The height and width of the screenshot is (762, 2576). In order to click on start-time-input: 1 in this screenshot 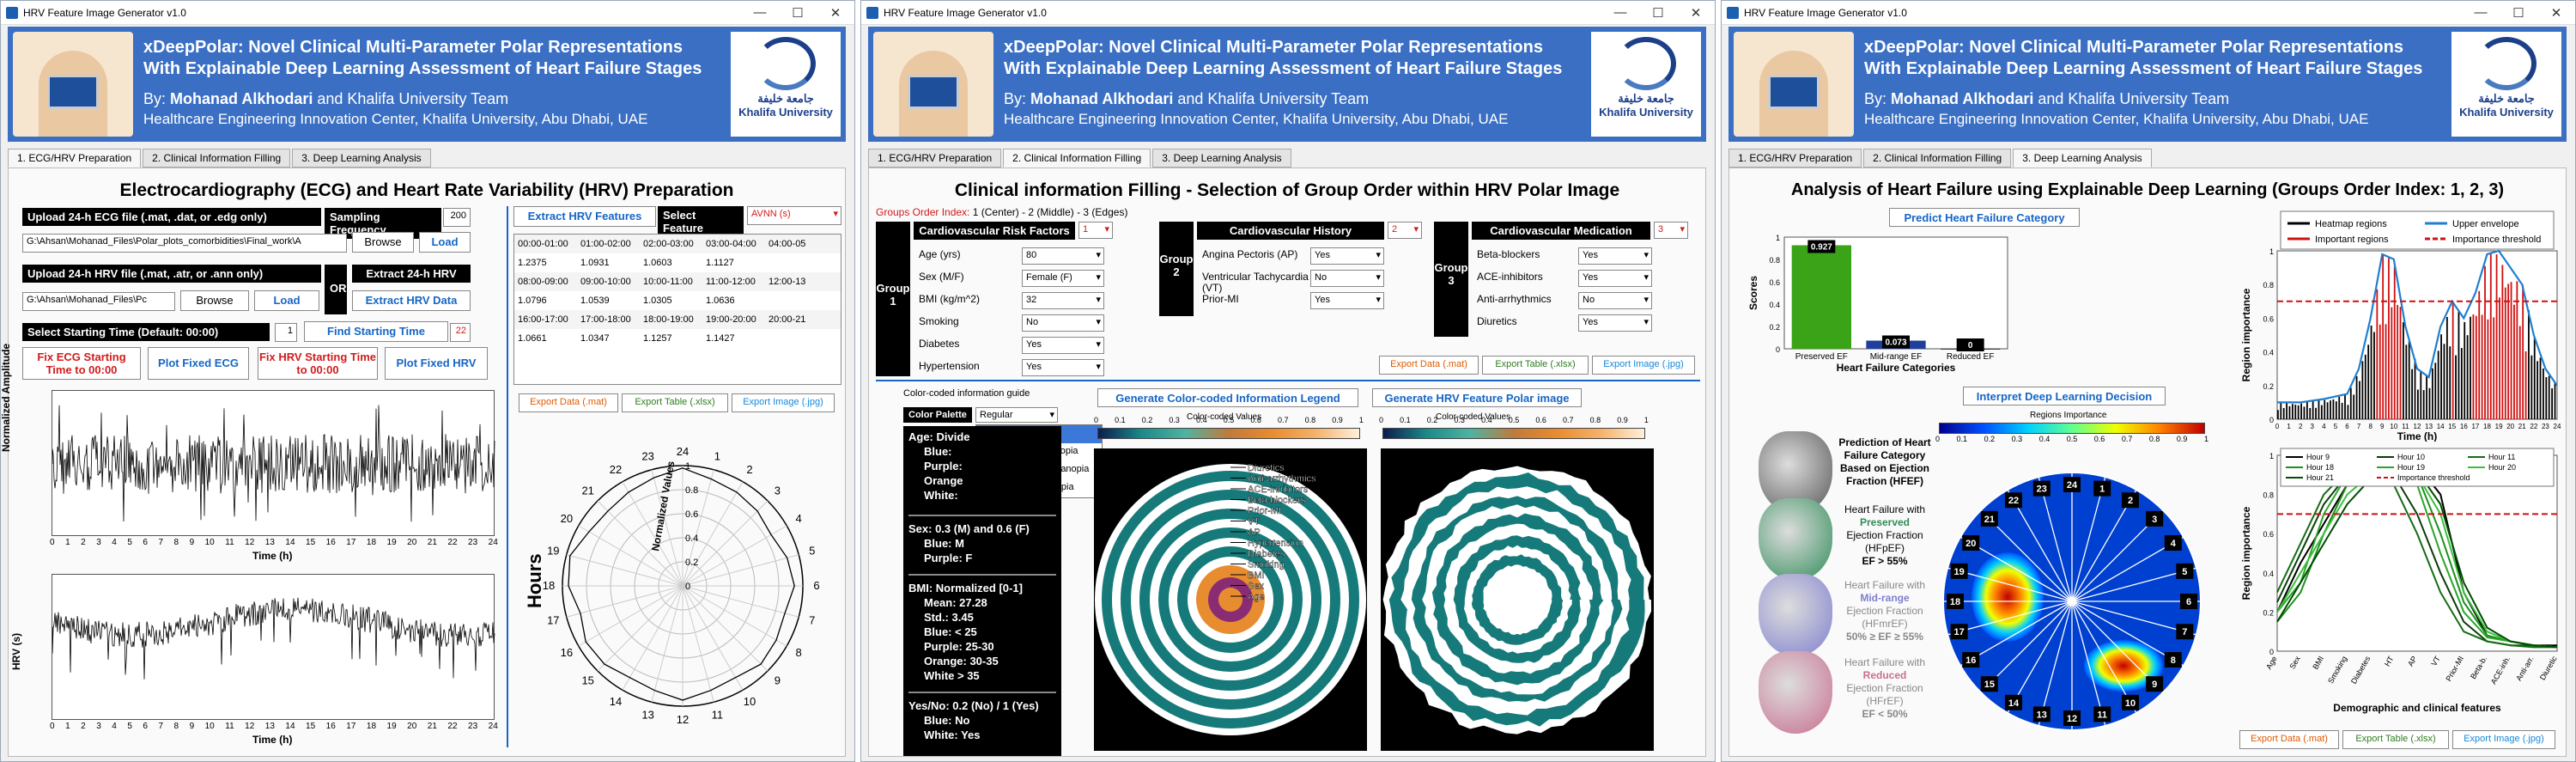, I will do `click(286, 332)`.